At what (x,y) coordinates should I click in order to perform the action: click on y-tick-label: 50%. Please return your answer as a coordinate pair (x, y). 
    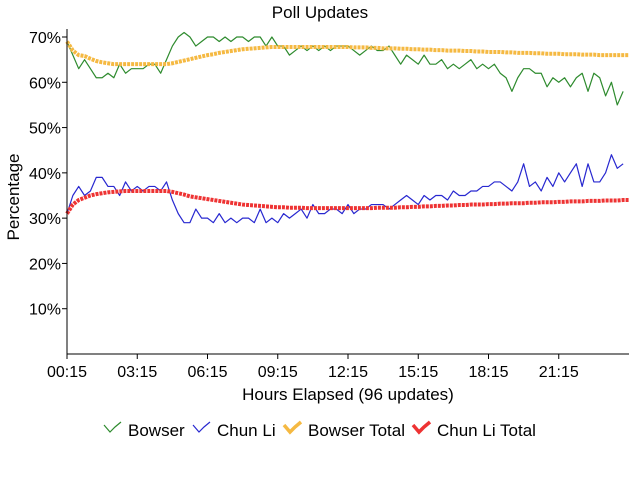
    Looking at the image, I should click on (45, 129).